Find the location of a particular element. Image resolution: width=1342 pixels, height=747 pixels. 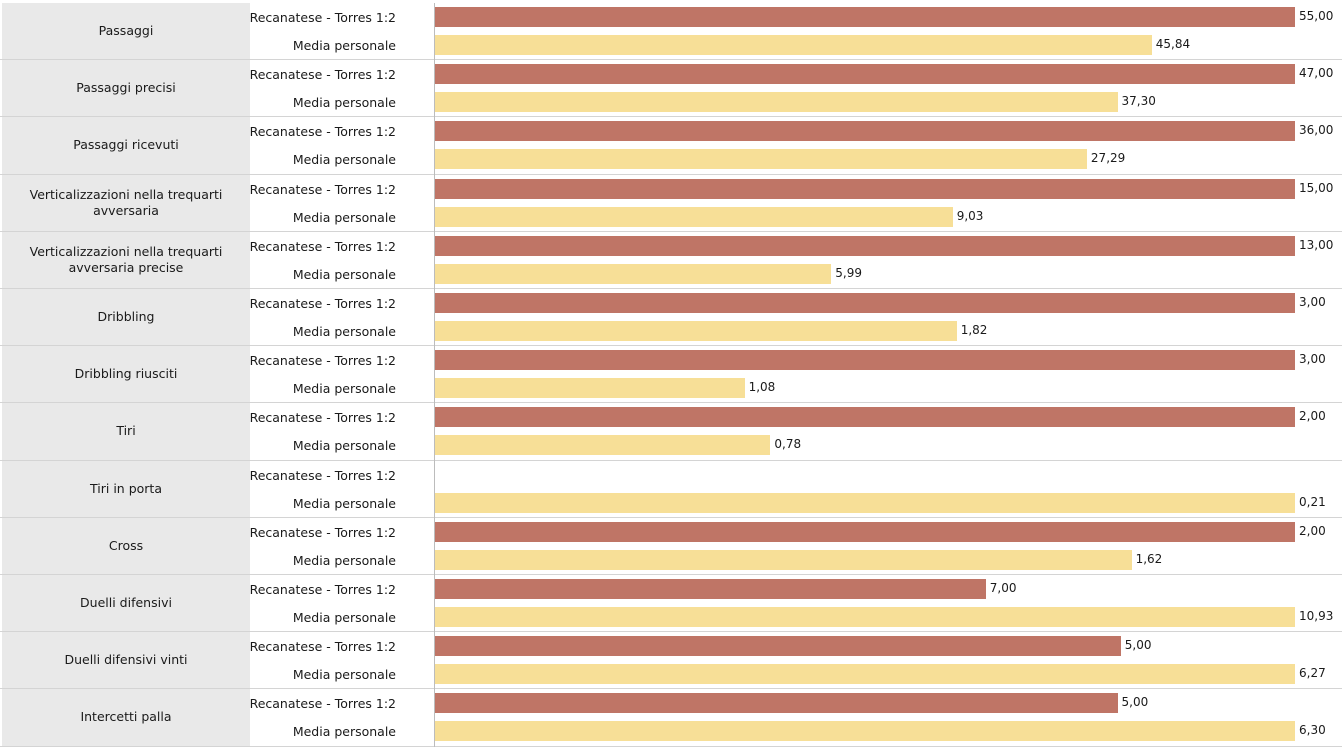

metric-label: Passaggi is located at coordinates (126, 31).